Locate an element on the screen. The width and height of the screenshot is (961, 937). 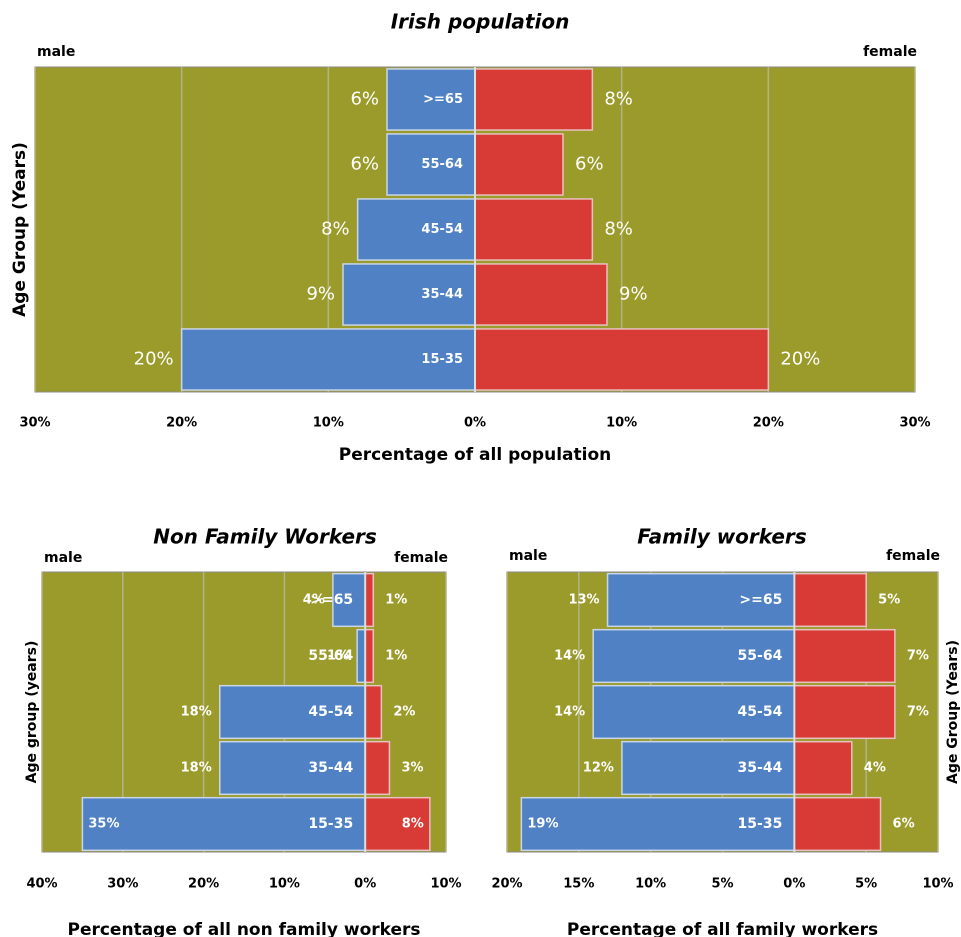
value-label: 35% is located at coordinates (103, 824).